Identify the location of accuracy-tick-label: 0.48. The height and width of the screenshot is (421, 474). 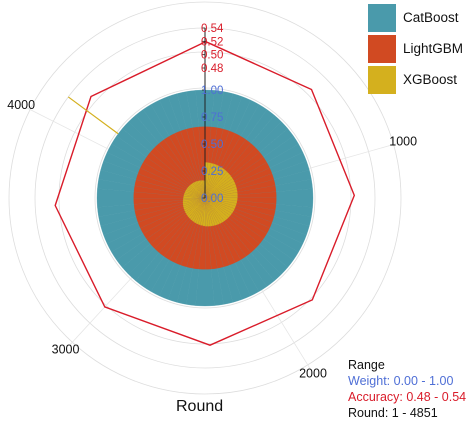
(212, 69).